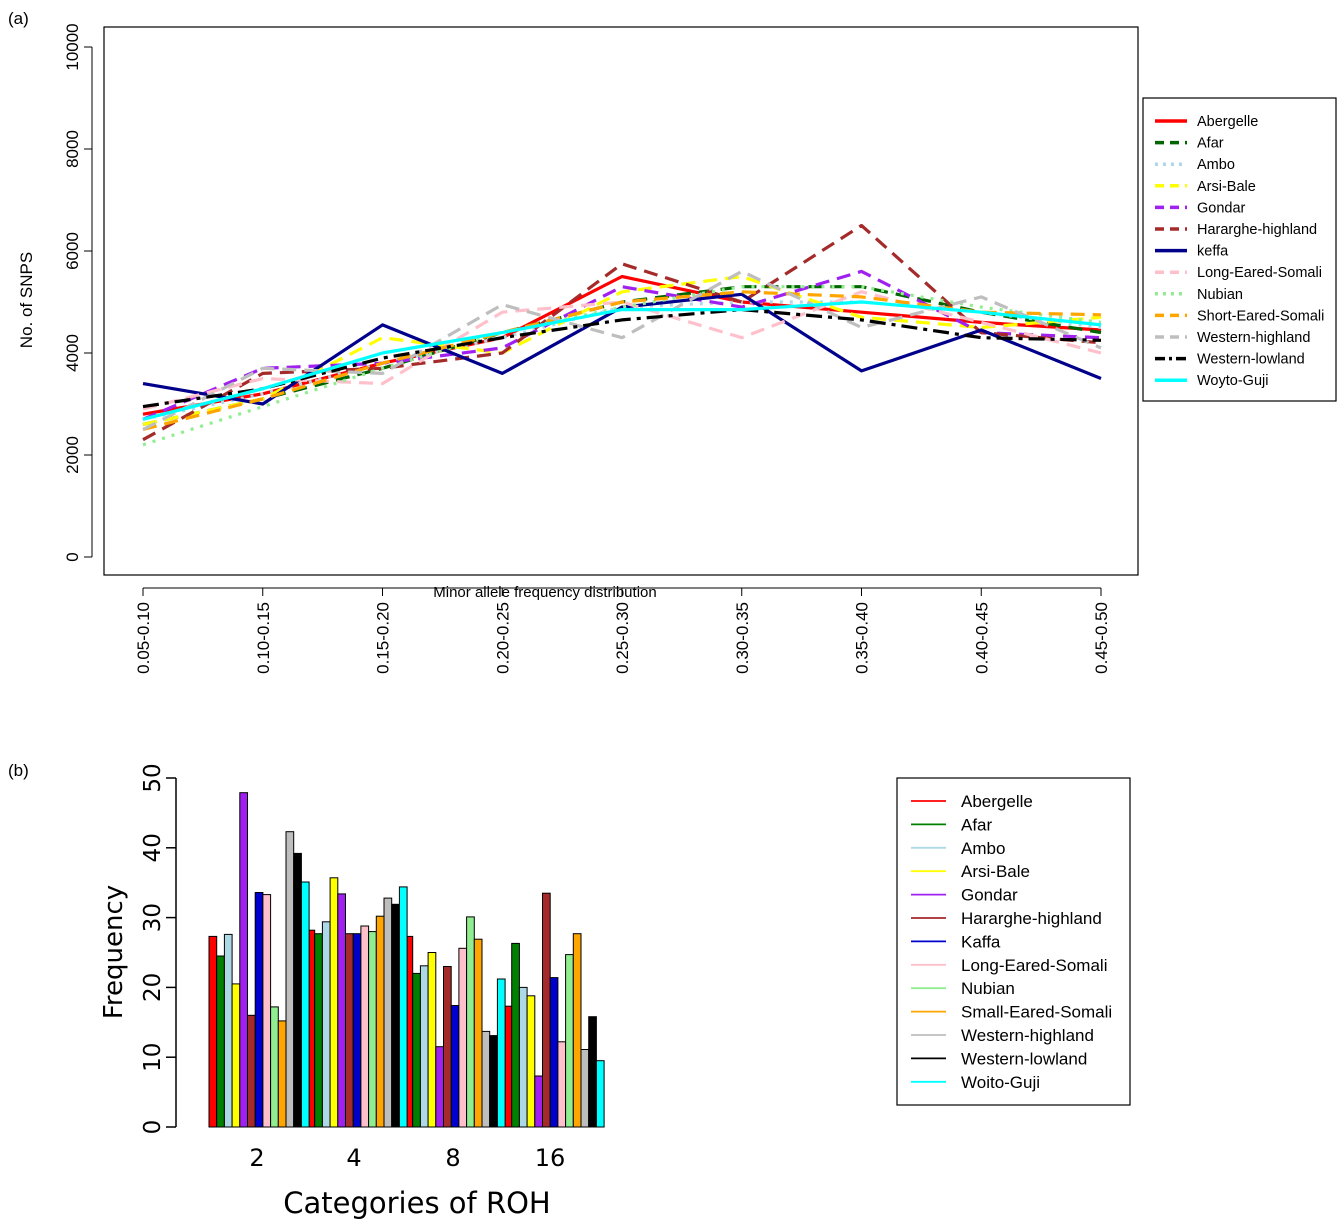 This screenshot has height=1220, width=1340. I want to click on x-tick-label-a: 0.30-0.35, so click(742, 638).